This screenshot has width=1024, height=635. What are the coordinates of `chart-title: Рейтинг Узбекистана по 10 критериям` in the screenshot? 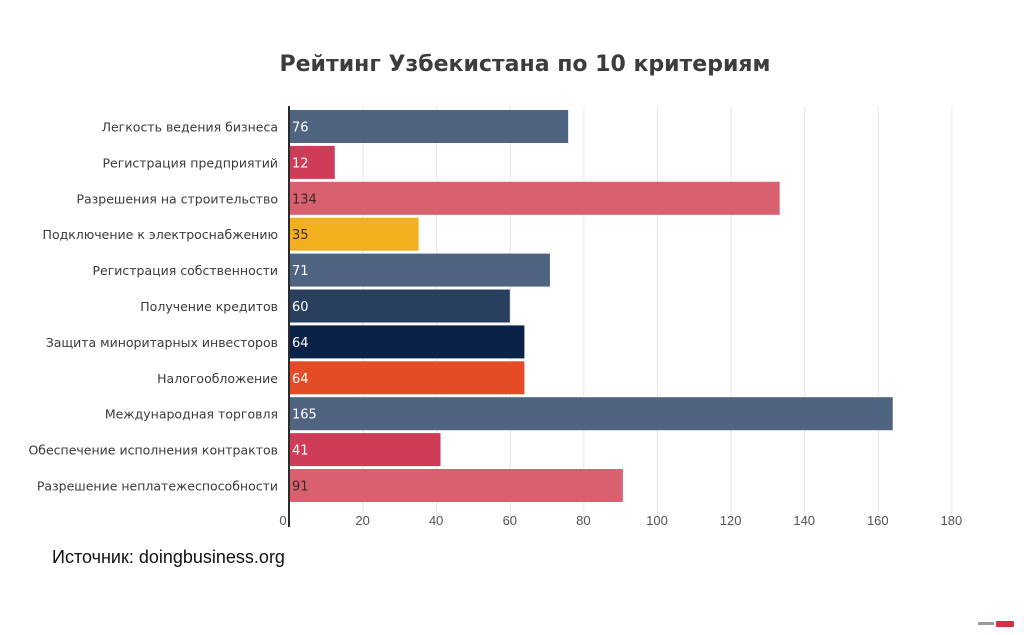 It's located at (525, 64).